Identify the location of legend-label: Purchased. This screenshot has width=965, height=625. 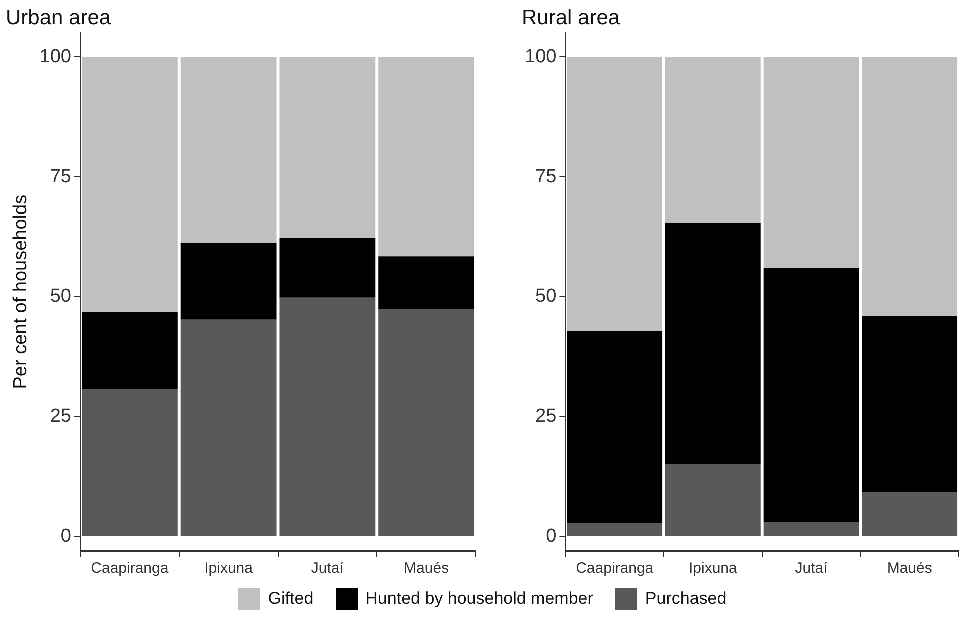
(686, 599).